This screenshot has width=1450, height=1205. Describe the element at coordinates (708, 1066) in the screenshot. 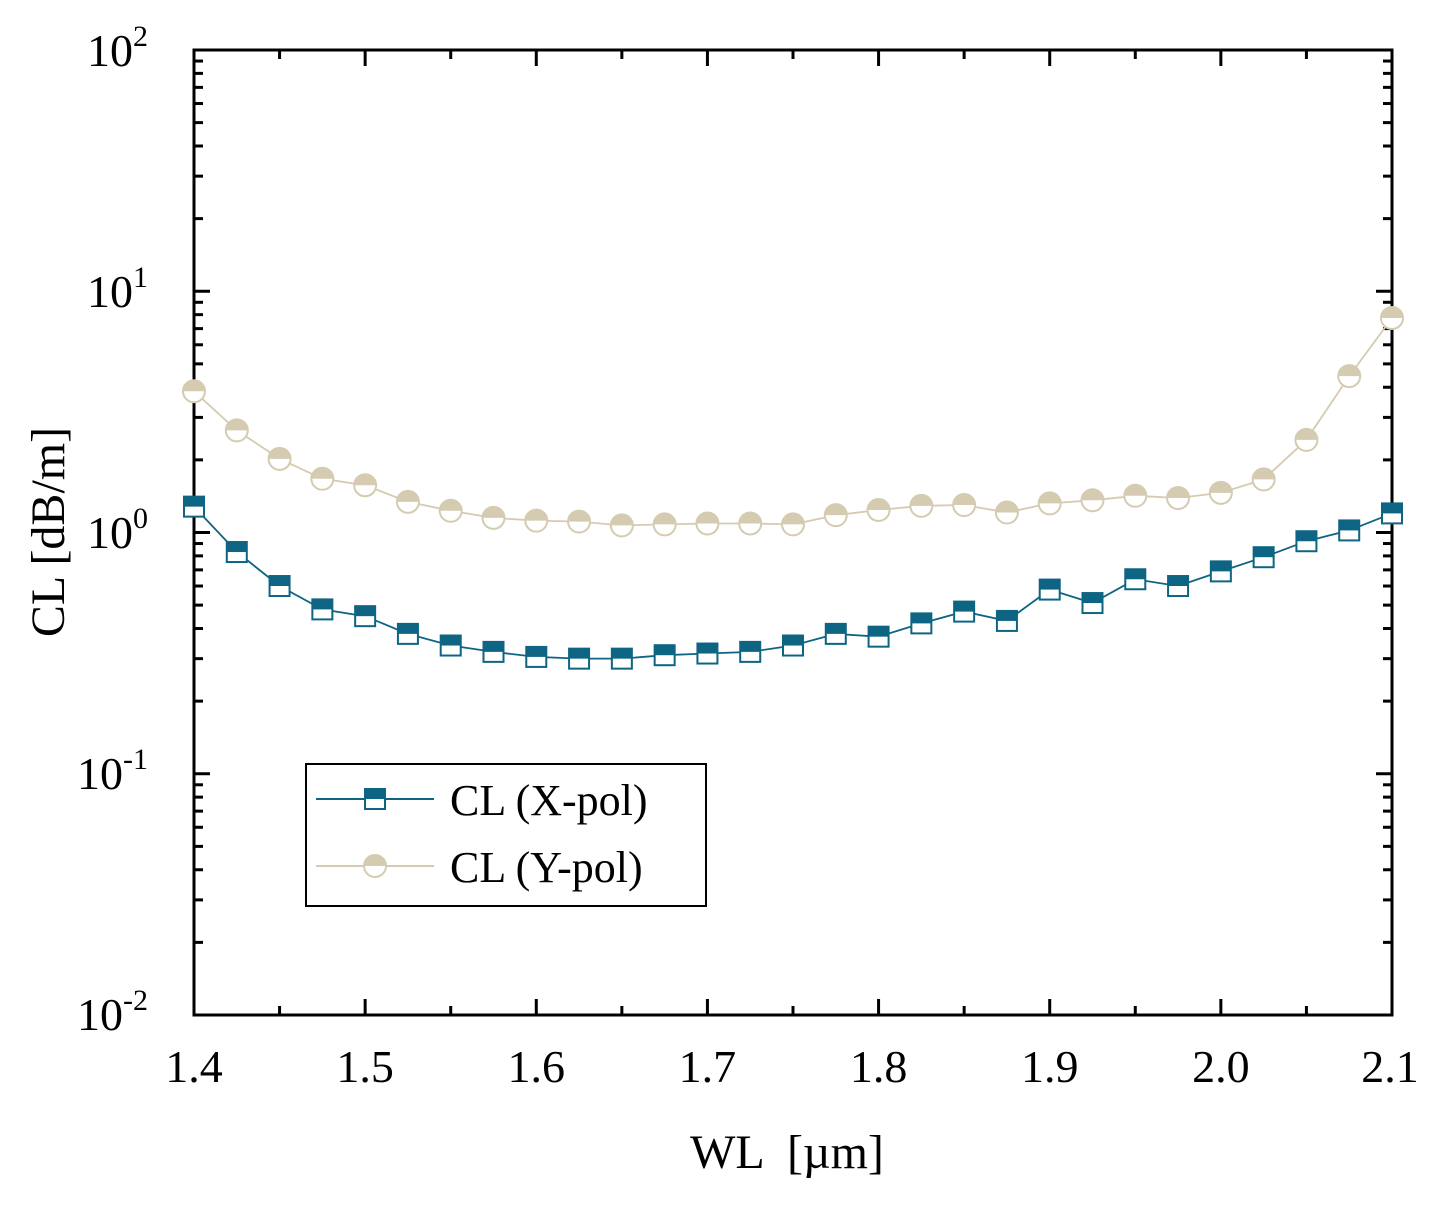

I see `x-tick-label: 1.7` at that location.